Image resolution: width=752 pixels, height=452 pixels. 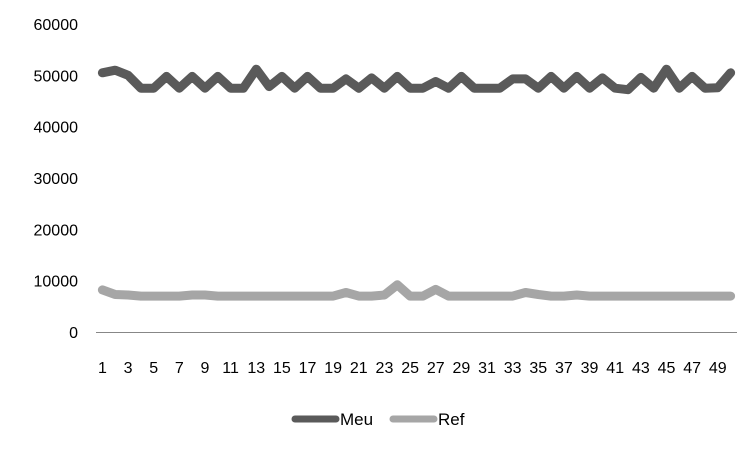 What do you see at coordinates (56, 25) in the screenshot?
I see `y-tick-label: 60000` at bounding box center [56, 25].